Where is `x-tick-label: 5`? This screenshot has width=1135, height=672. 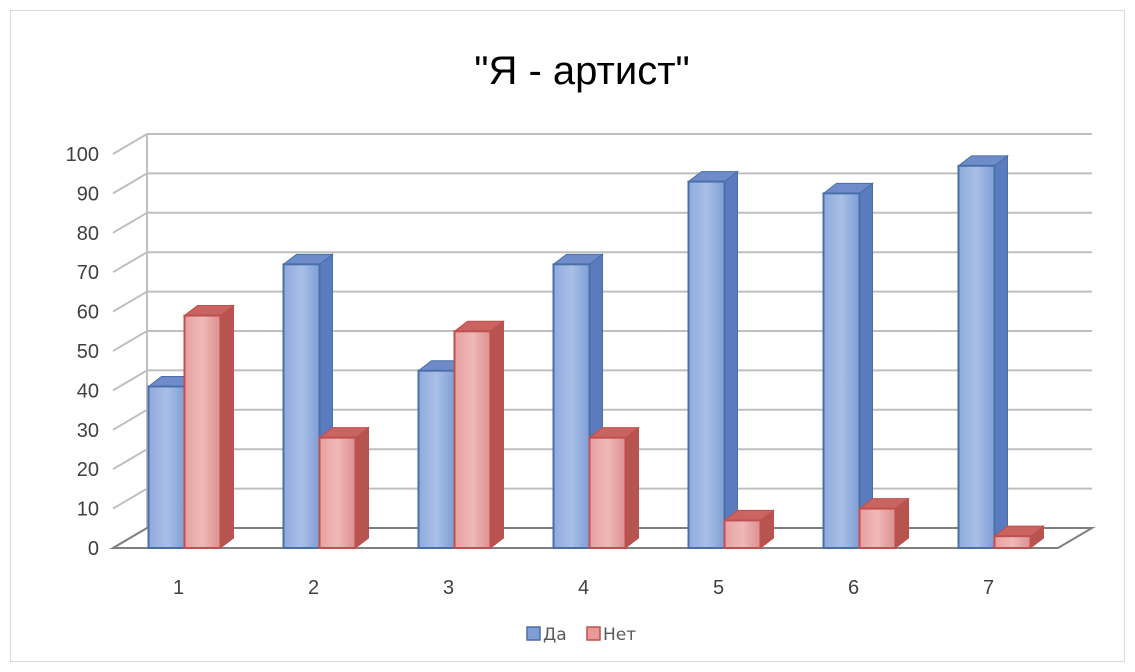 x-tick-label: 5 is located at coordinates (718, 588).